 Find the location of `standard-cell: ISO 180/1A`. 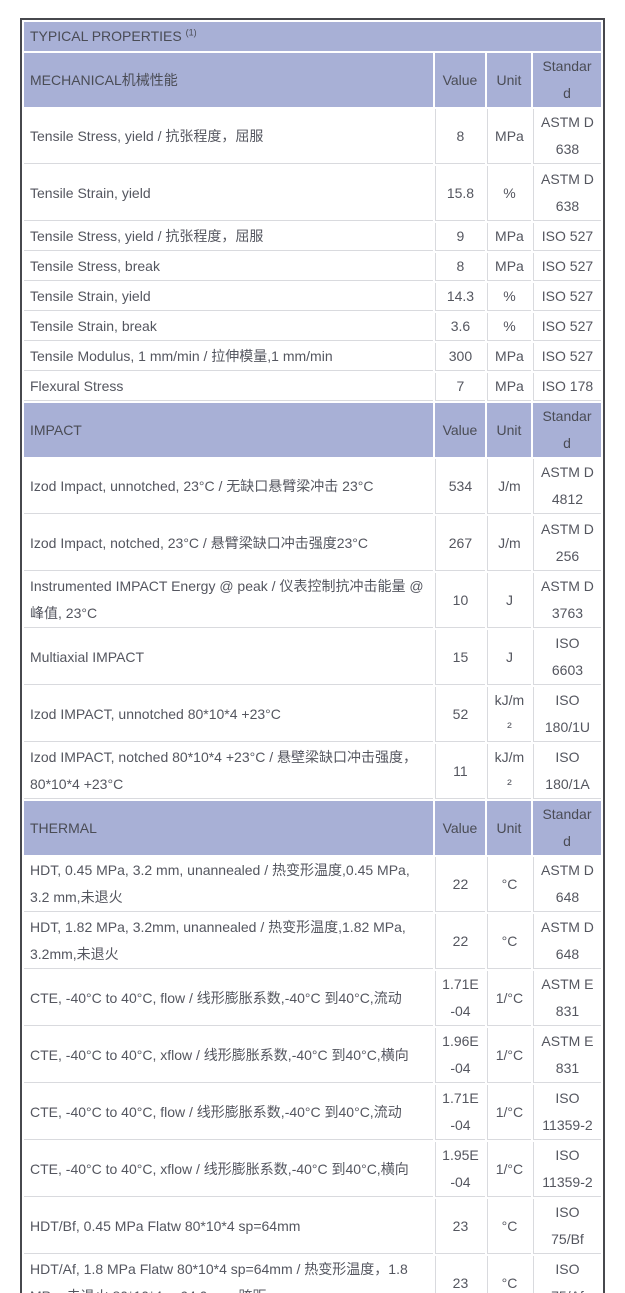

standard-cell: ISO 180/1A is located at coordinates (566, 771).